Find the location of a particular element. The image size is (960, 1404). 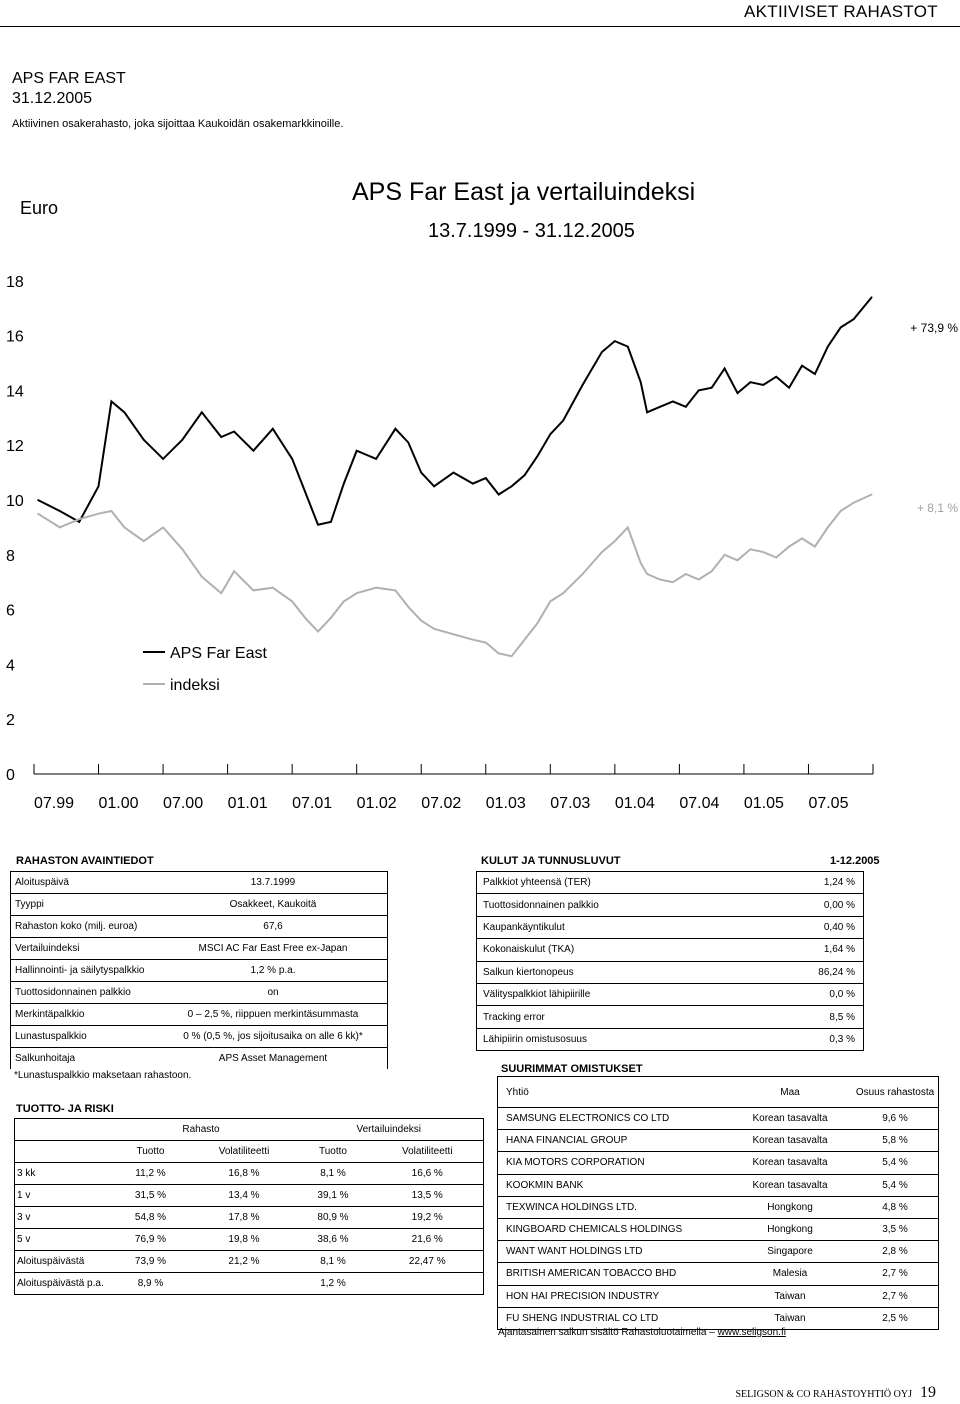

chart-title: APS Far East ja vertailuindeksi is located at coordinates (524, 192).